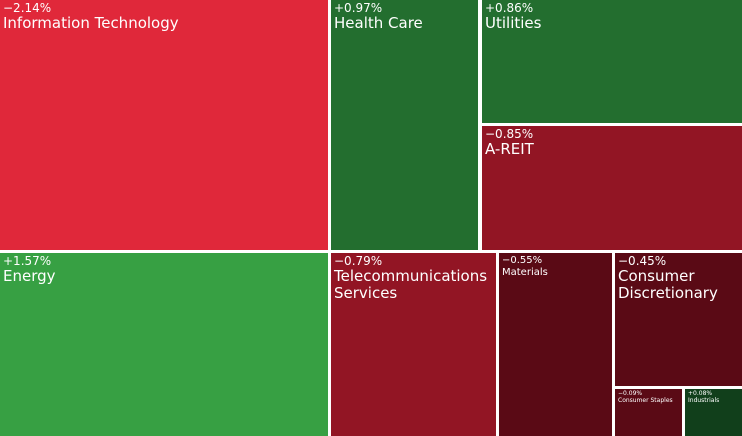 Image resolution: width=742 pixels, height=436 pixels. Describe the element at coordinates (645, 400) in the screenshot. I see `sector-name: Consumer Staples` at that location.